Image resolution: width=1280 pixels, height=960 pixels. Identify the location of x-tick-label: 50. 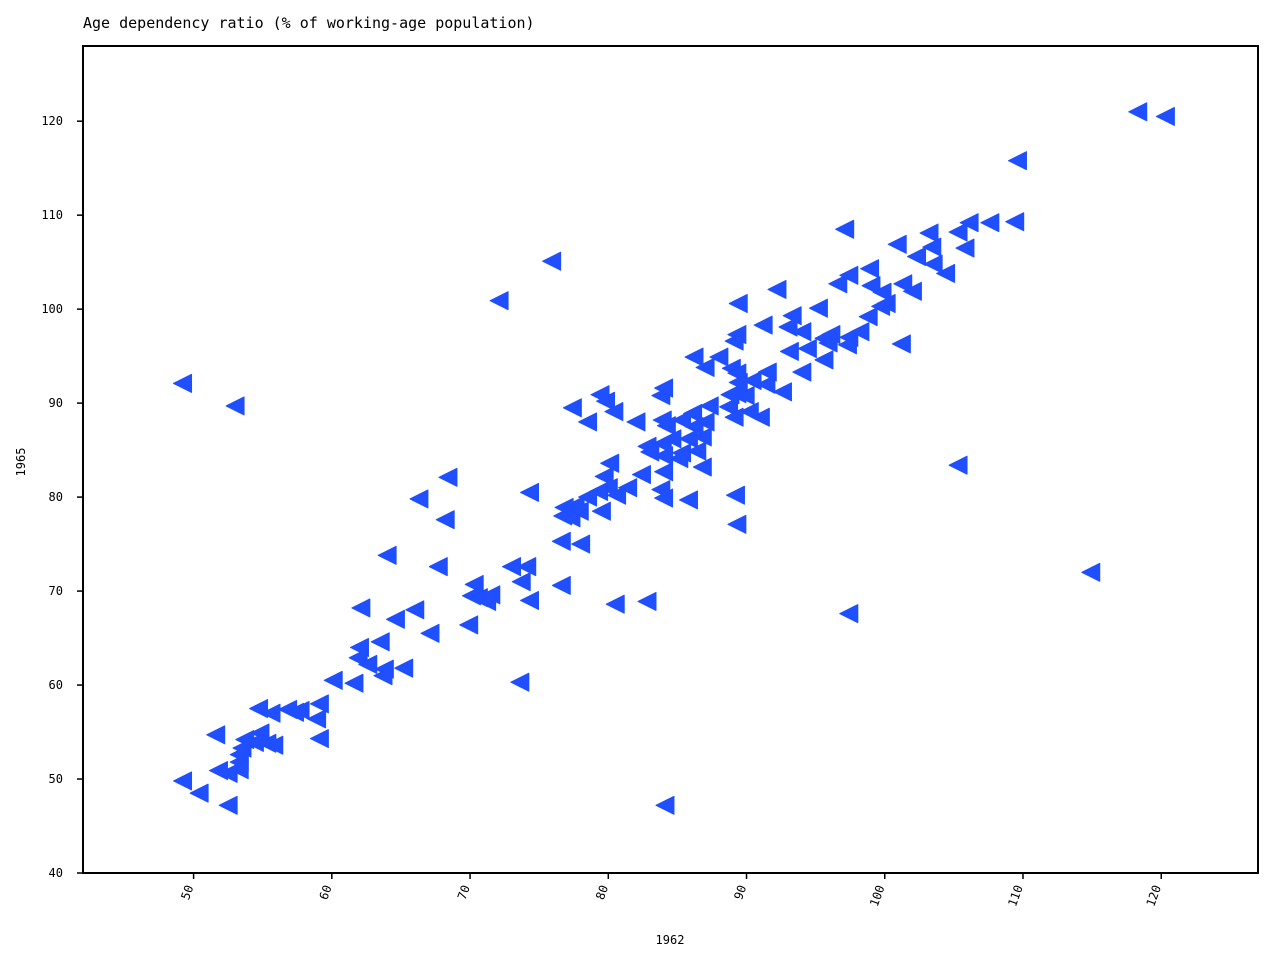
(187, 892).